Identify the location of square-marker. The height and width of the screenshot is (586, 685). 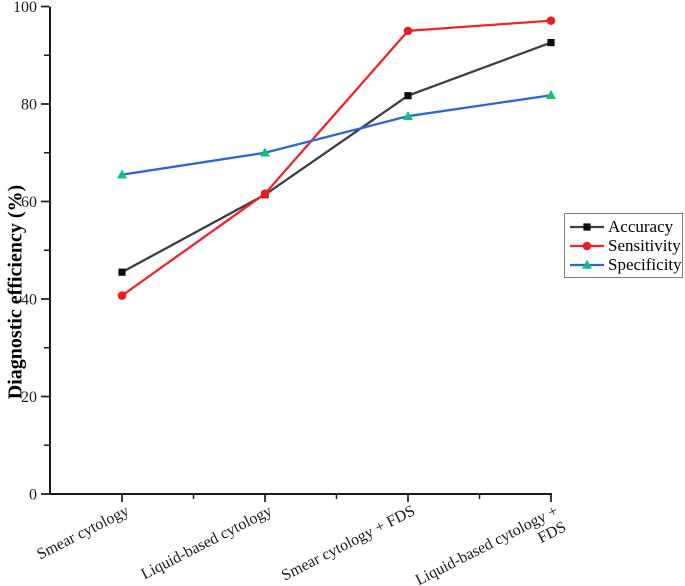
(587, 226).